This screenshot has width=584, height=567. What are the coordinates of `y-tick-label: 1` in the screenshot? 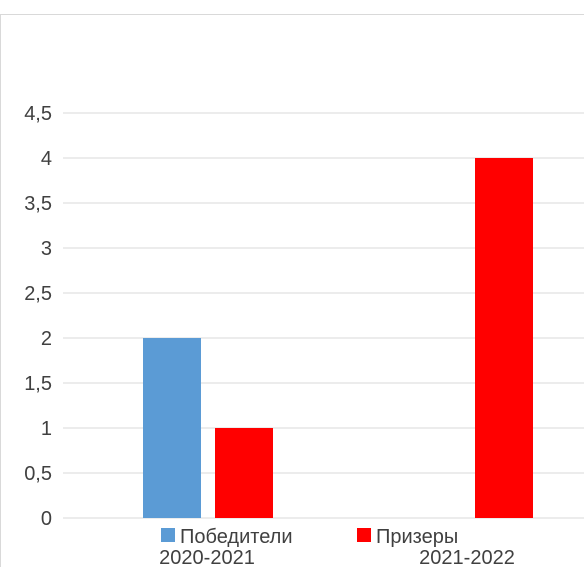 It's located at (46, 429).